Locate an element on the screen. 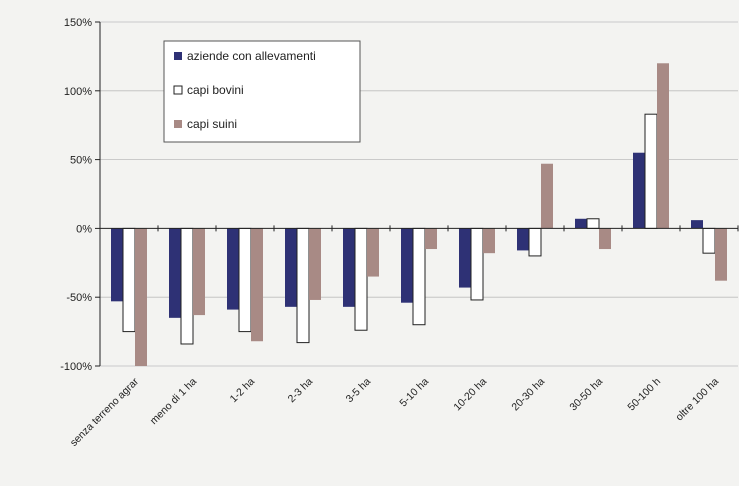 Image resolution: width=739 pixels, height=486 pixels. legend-label: capi suini is located at coordinates (212, 124).